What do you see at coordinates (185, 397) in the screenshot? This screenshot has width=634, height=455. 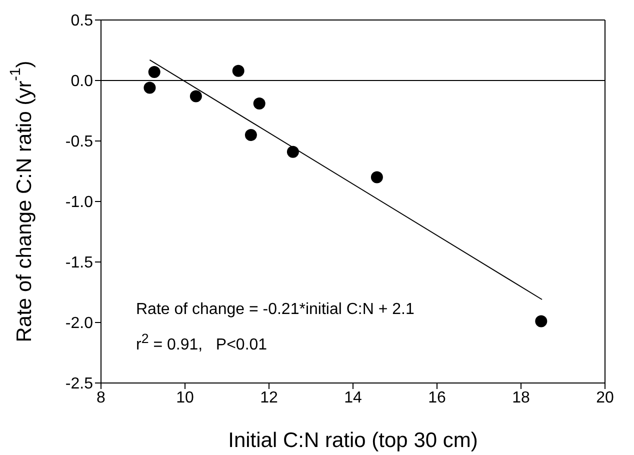 I see `x-tick-label: 10` at bounding box center [185, 397].